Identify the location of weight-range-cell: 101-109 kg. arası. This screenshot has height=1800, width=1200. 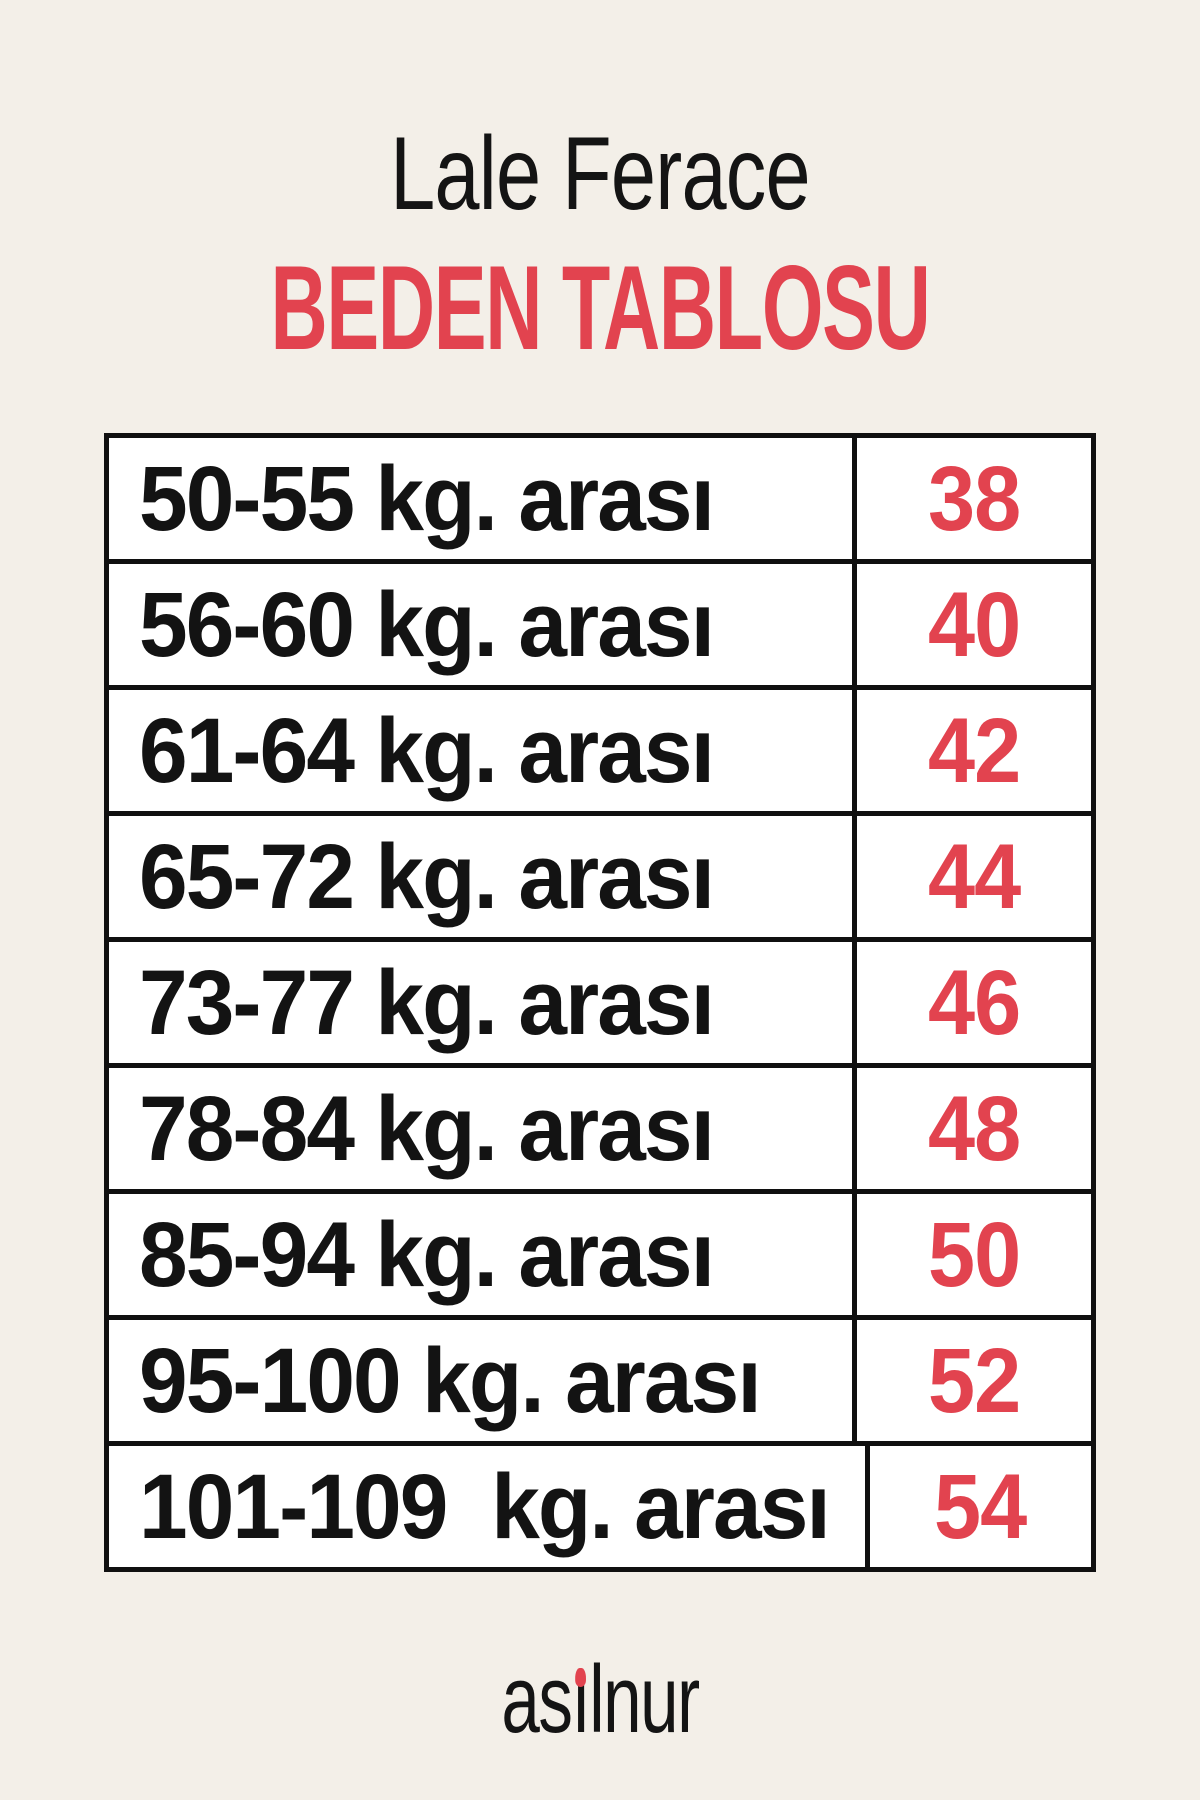
(490, 1506).